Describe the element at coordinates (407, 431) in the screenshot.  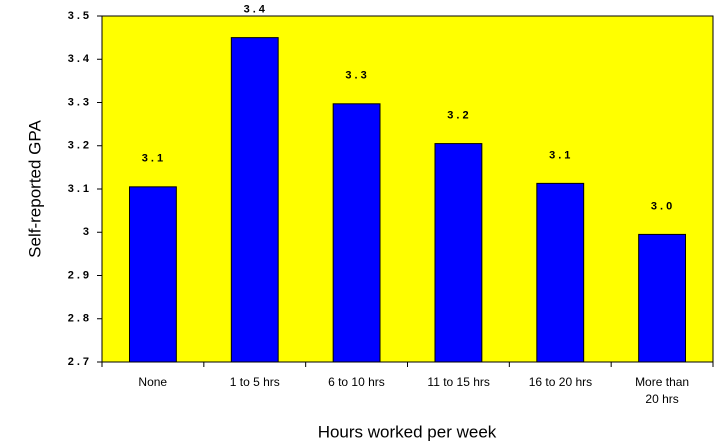
I see `x-axis-label: Hours worked per week` at that location.